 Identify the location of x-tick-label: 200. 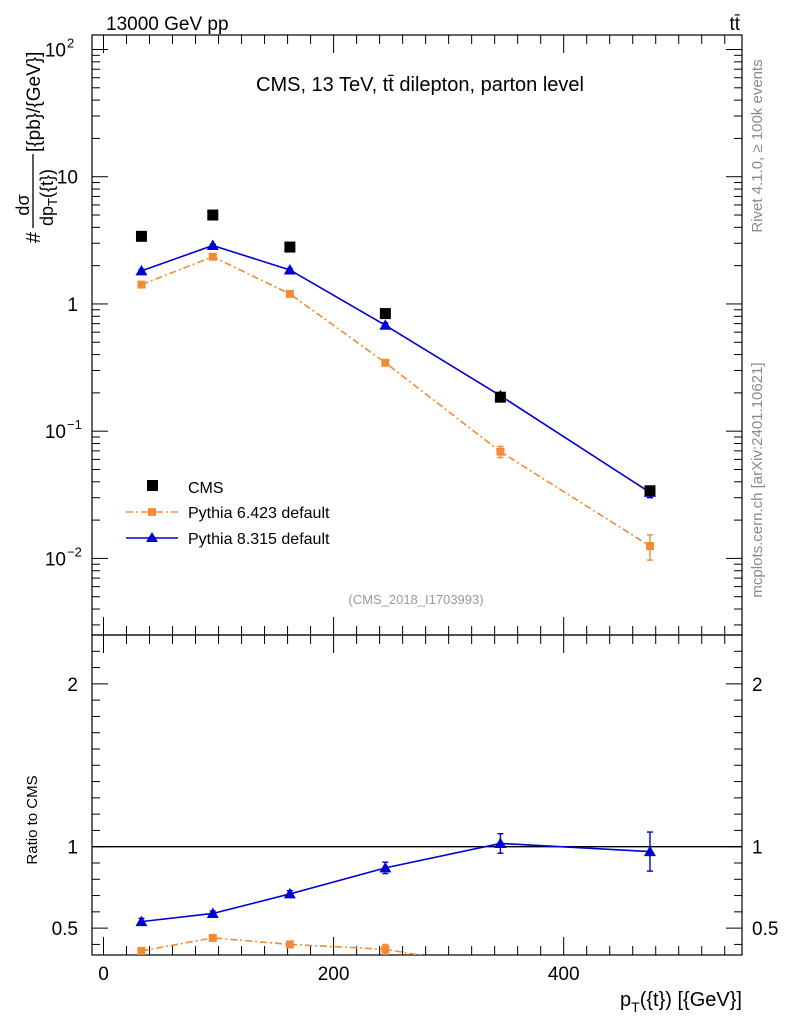
(334, 974).